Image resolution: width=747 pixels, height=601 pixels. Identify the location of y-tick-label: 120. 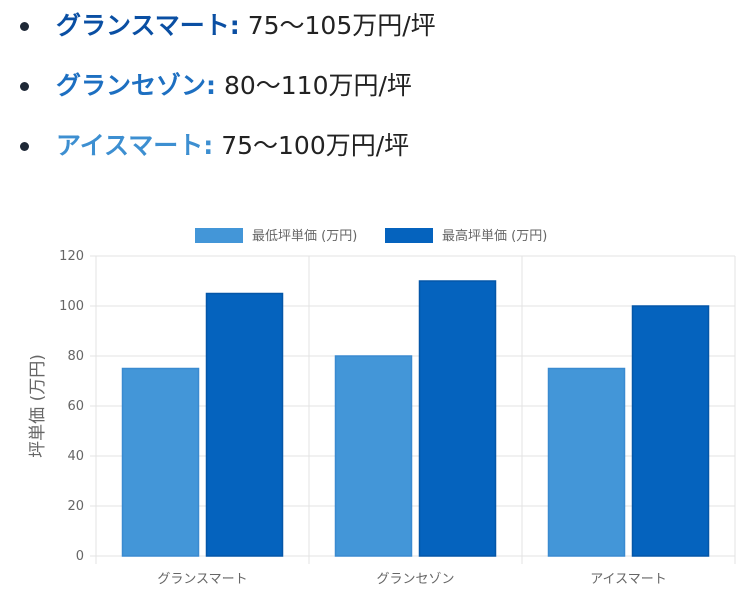
(71, 256).